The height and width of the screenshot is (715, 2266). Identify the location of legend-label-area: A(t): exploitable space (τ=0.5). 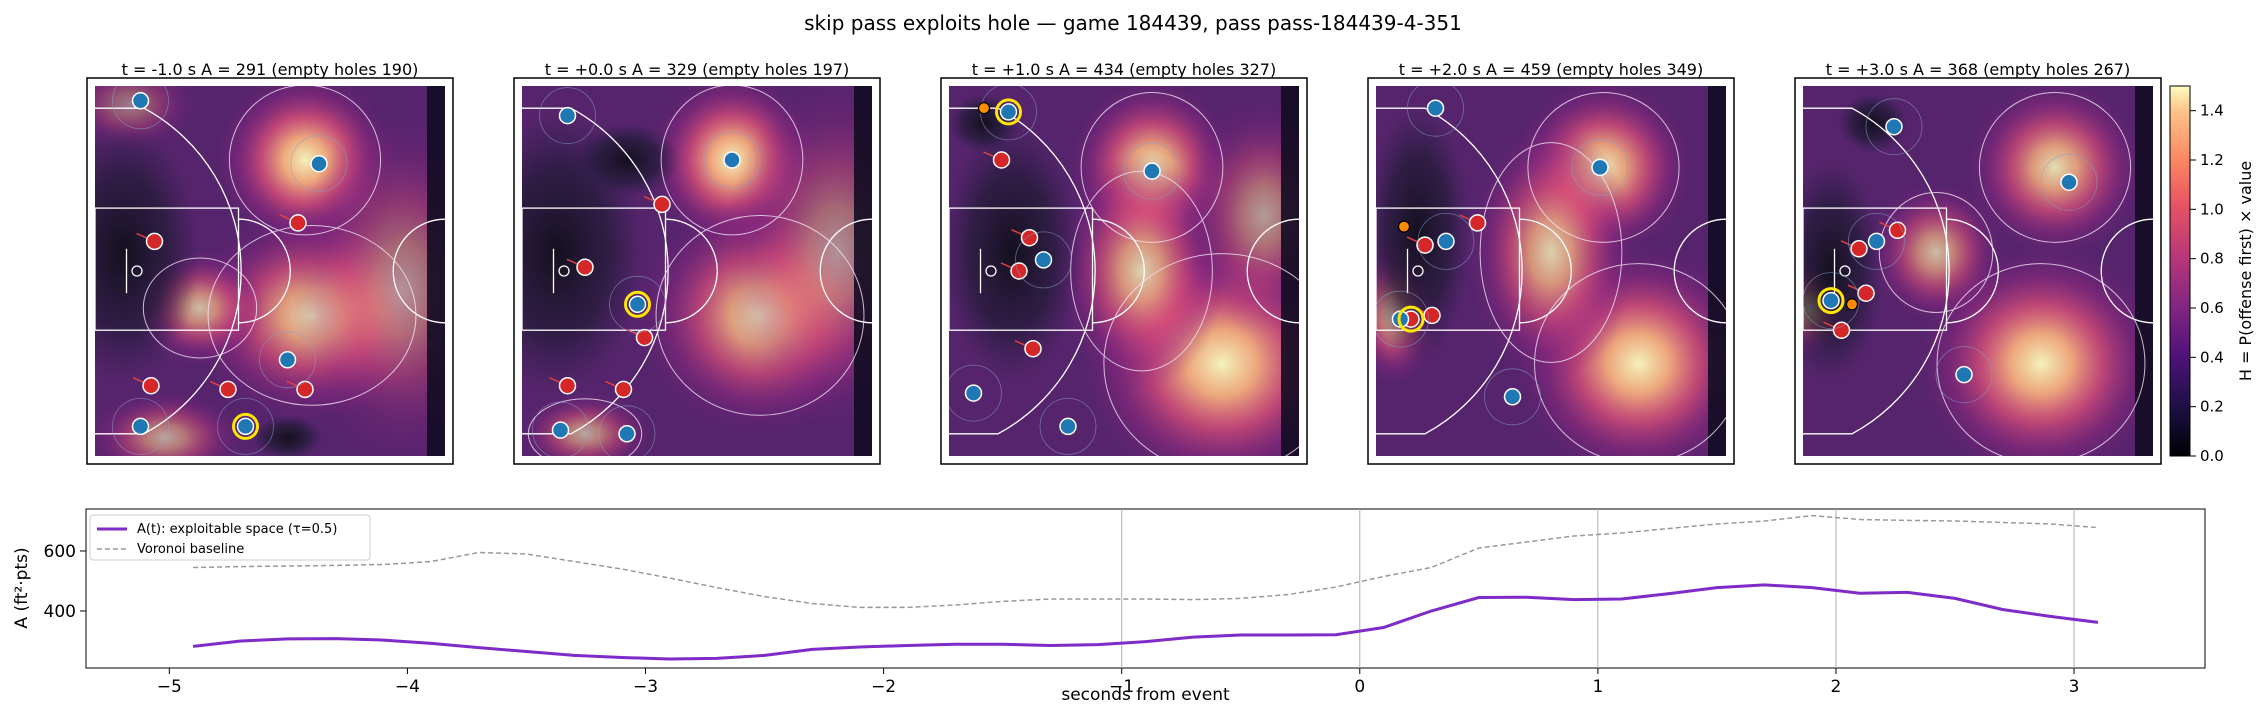
(237, 529).